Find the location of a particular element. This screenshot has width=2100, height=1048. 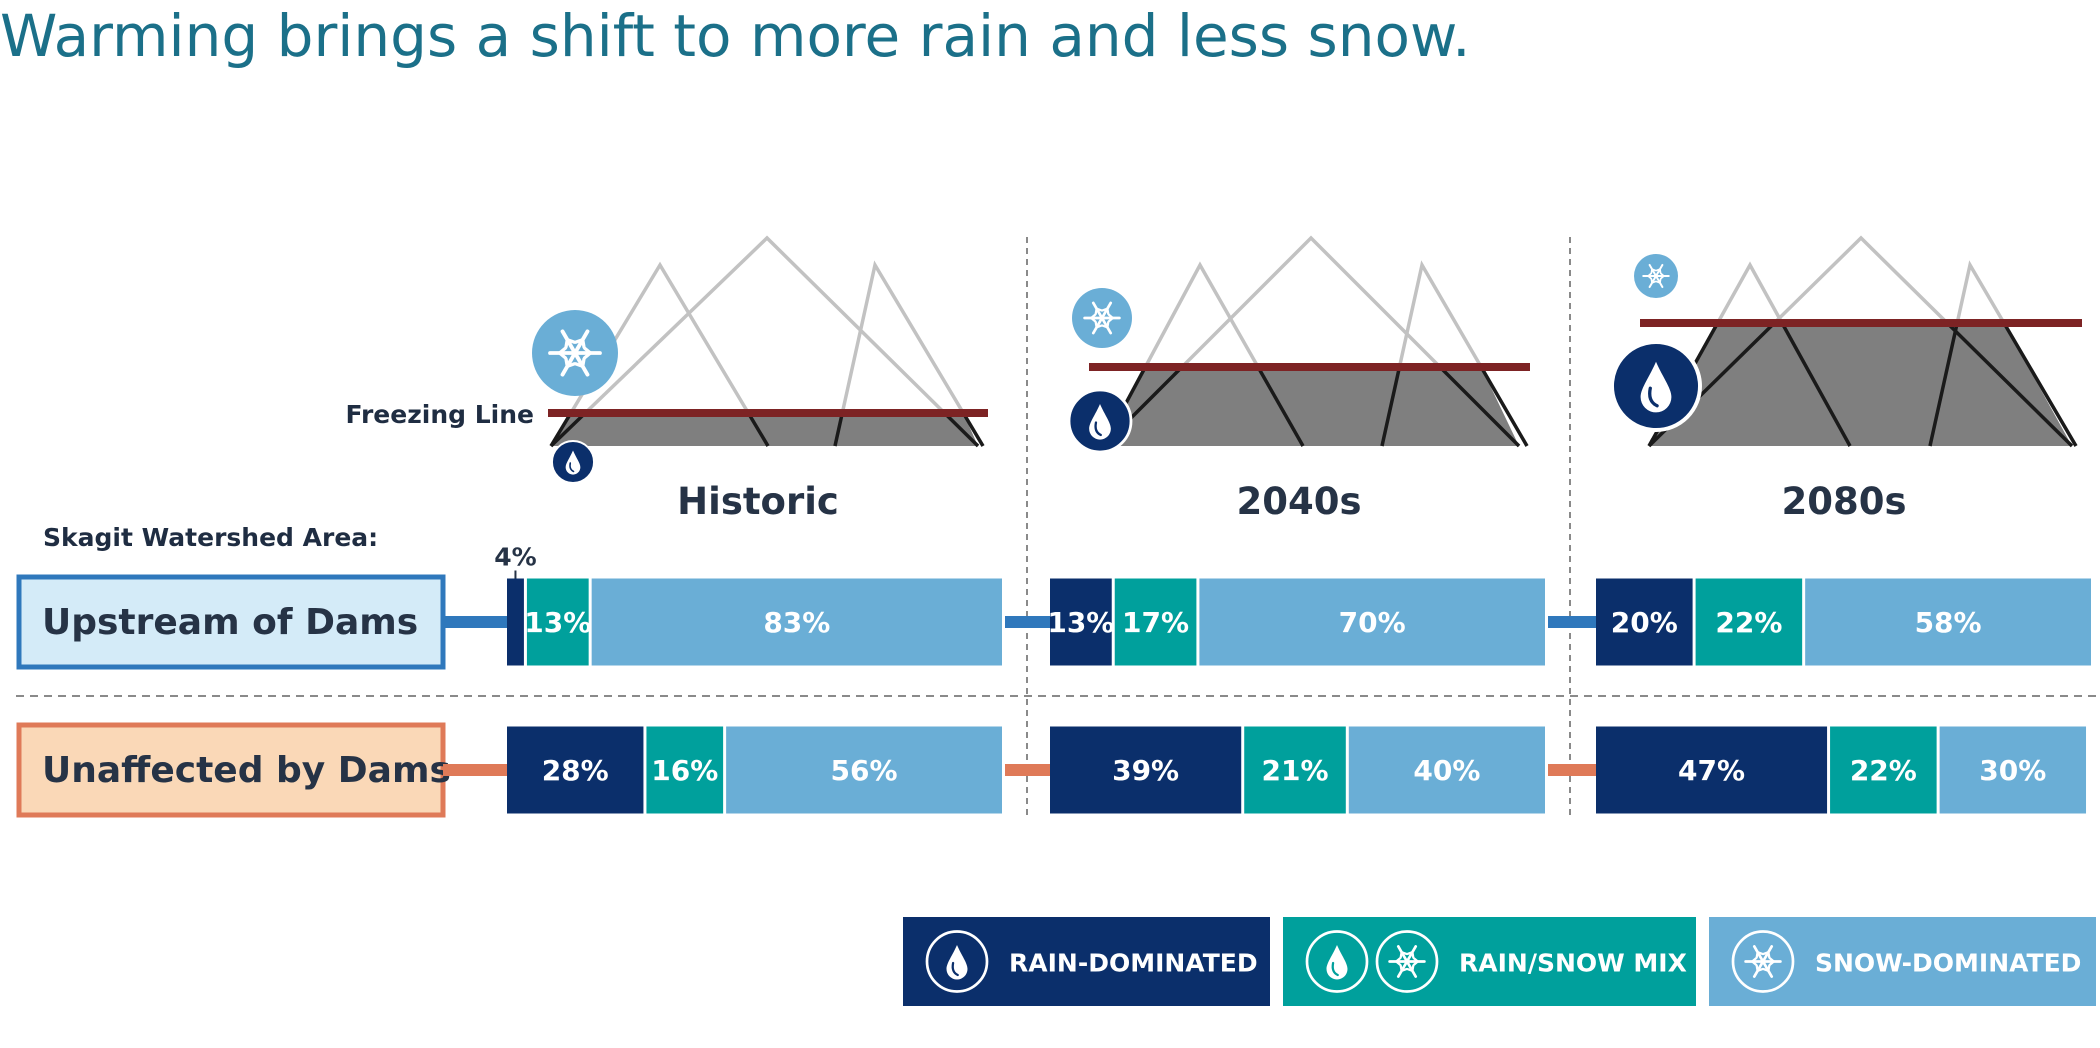

data-label: 20% is located at coordinates (1644, 622).